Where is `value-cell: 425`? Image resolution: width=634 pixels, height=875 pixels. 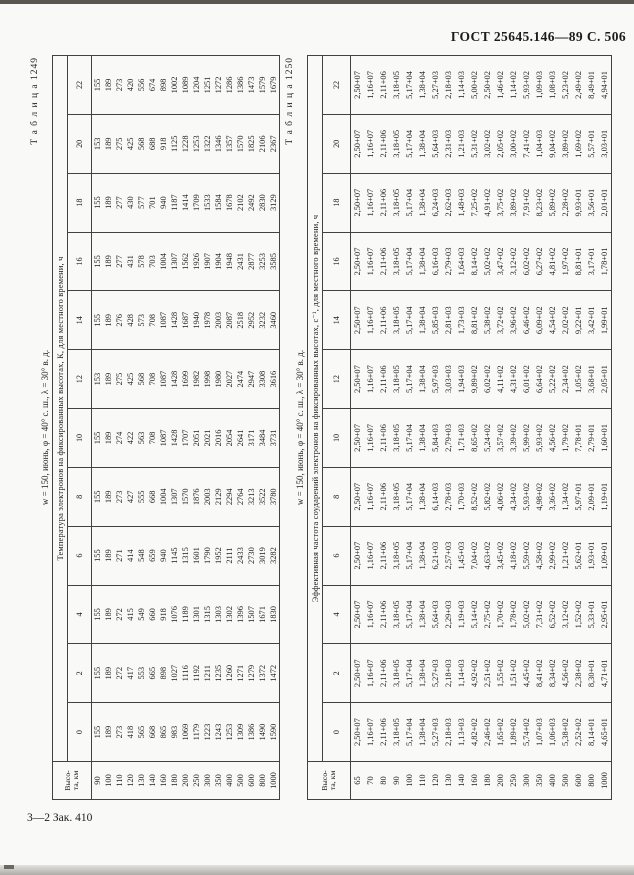
value-cell: 425 is located at coordinates (130, 379).